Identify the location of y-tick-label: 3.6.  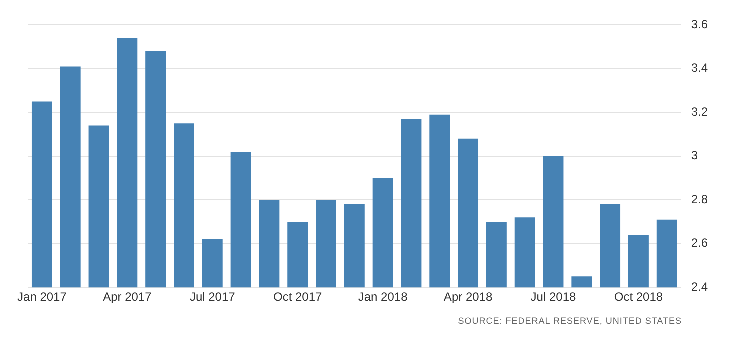
(699, 25).